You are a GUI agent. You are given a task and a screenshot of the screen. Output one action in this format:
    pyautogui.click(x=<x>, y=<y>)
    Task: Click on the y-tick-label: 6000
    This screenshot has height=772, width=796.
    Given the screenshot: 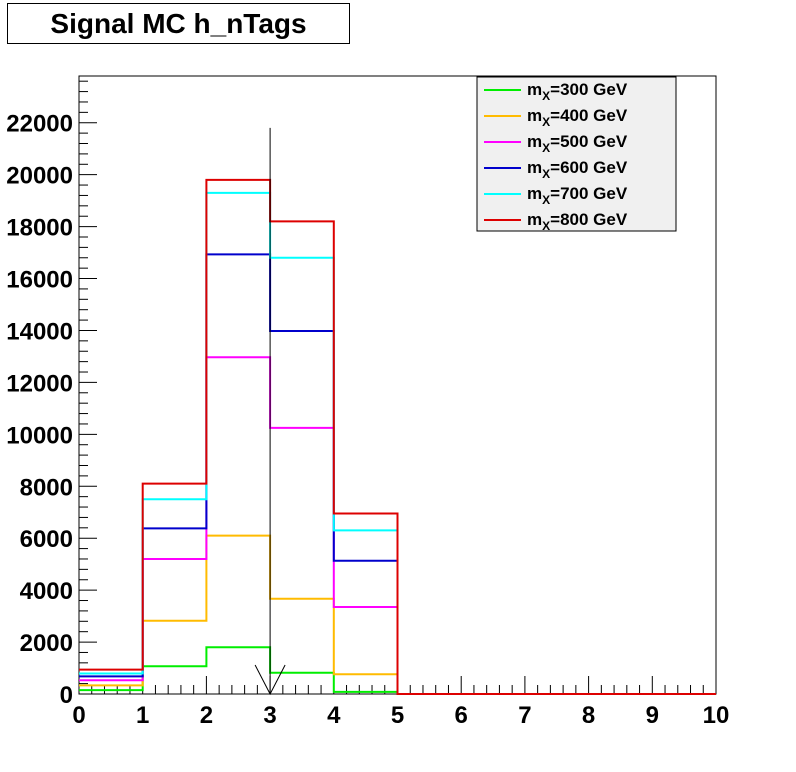 What is the action you would take?
    pyautogui.click(x=46, y=539)
    